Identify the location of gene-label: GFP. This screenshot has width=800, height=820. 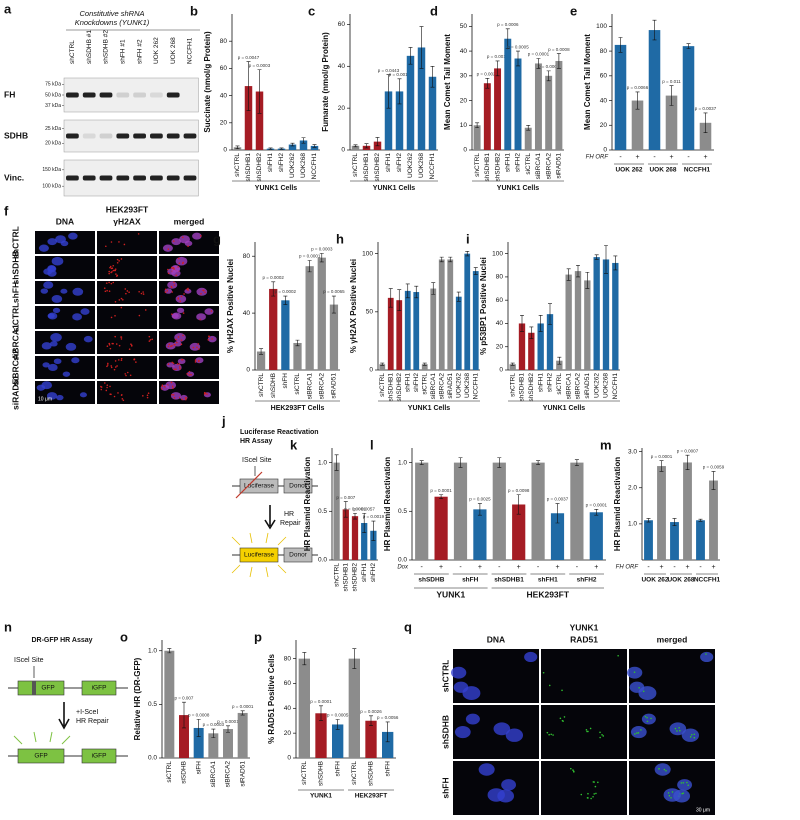
(40, 756).